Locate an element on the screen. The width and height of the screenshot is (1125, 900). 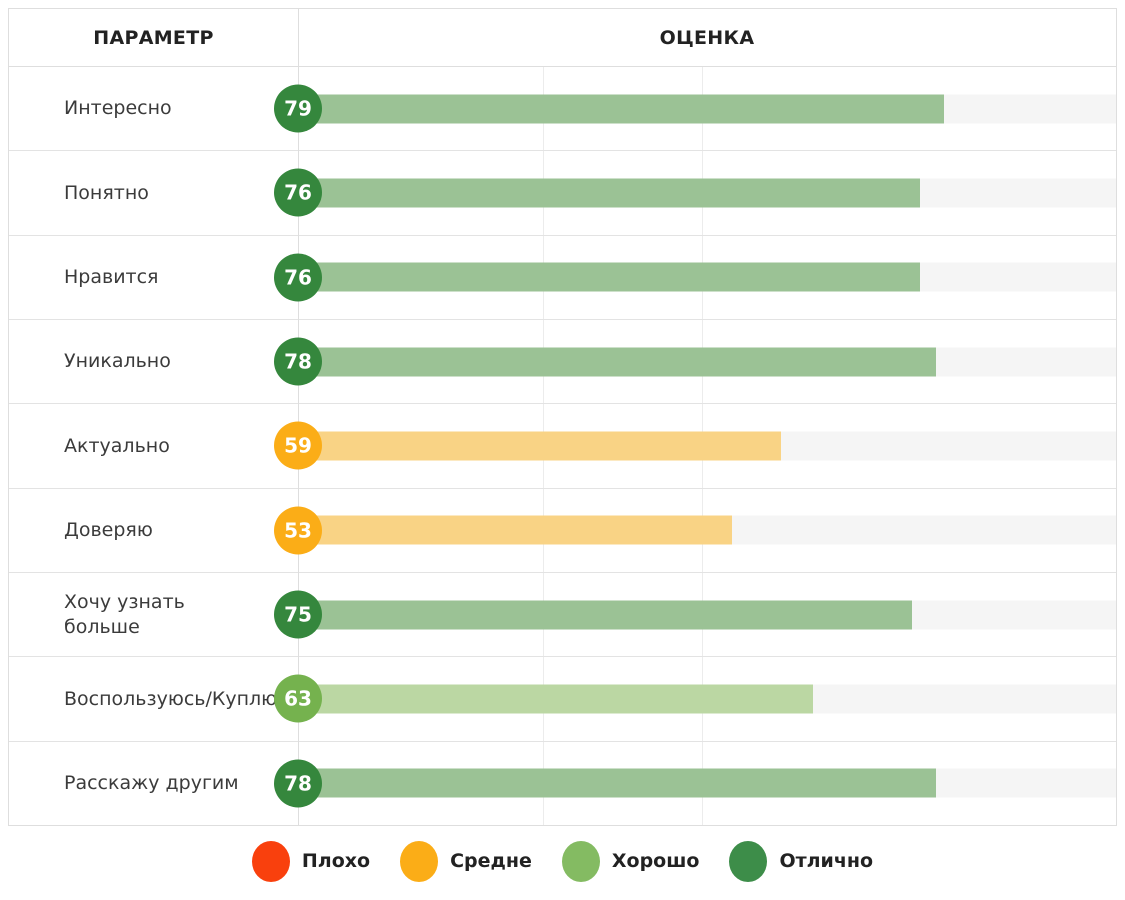
table-row: Нравится 76 is located at coordinates (562, 276).